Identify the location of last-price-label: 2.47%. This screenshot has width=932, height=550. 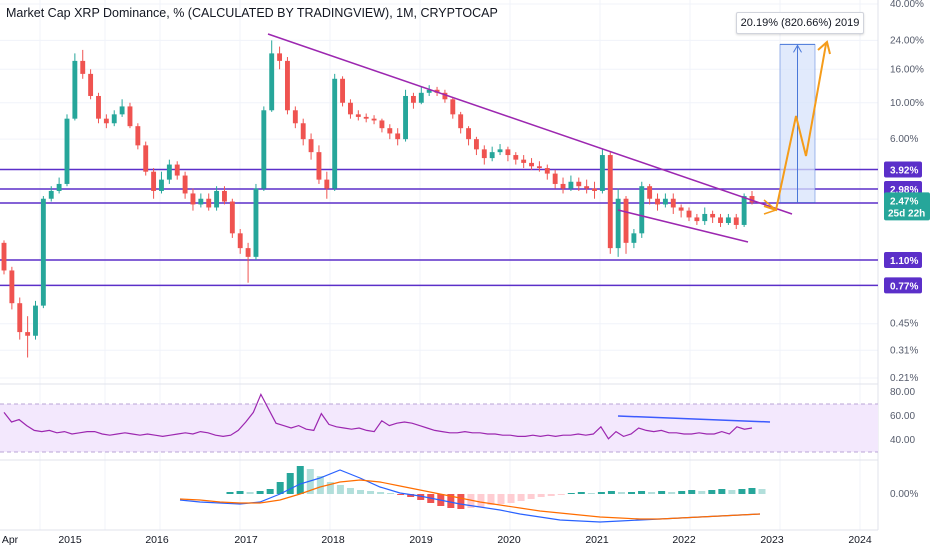
(904, 201).